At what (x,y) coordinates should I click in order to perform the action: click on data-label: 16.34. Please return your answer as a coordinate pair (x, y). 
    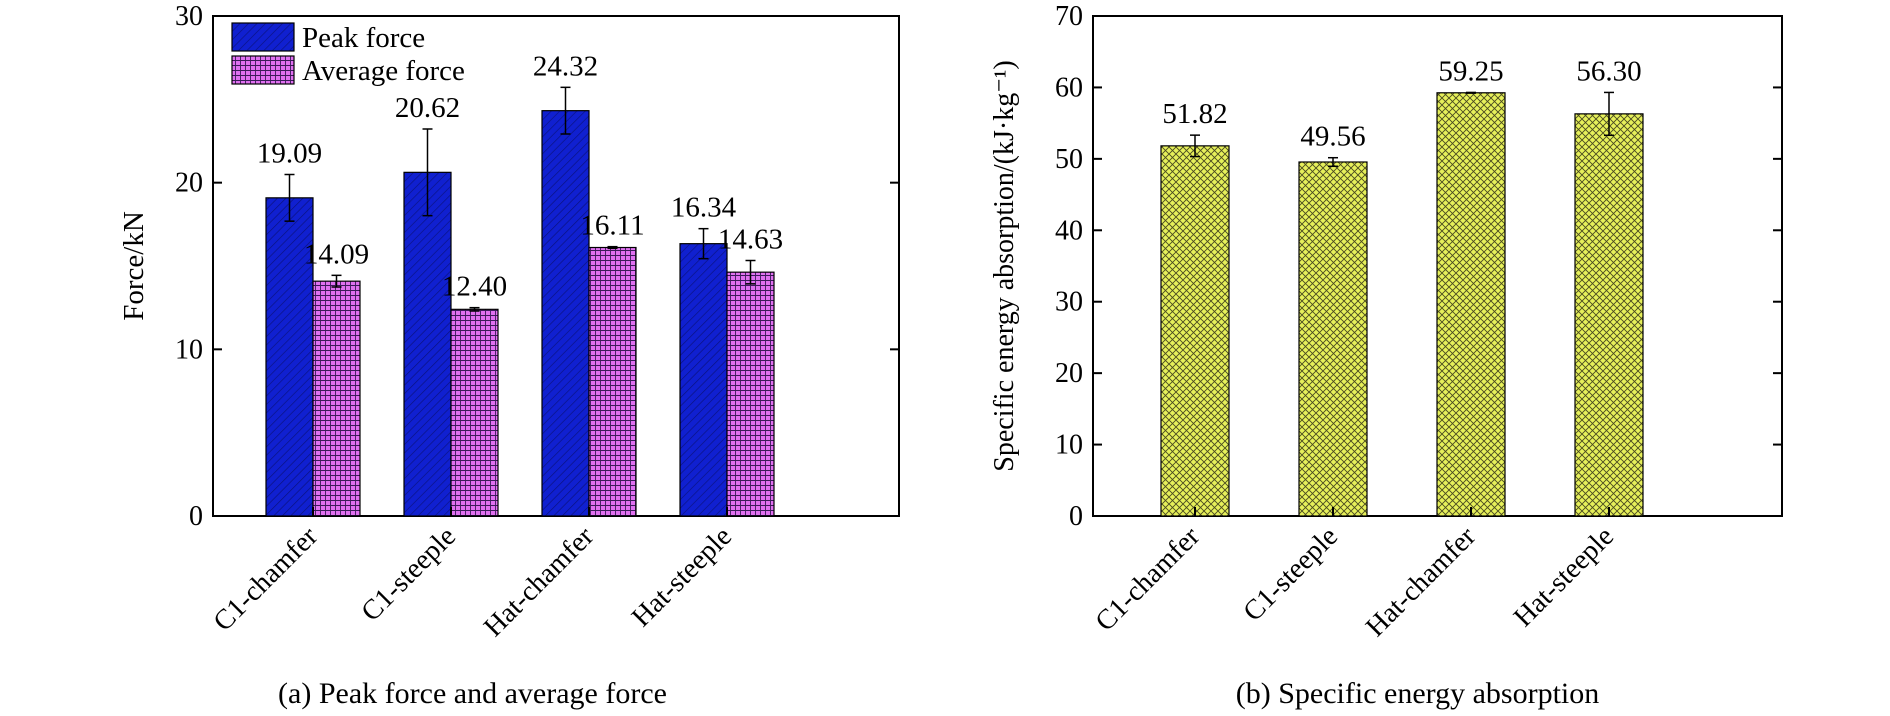
    Looking at the image, I should click on (704, 208).